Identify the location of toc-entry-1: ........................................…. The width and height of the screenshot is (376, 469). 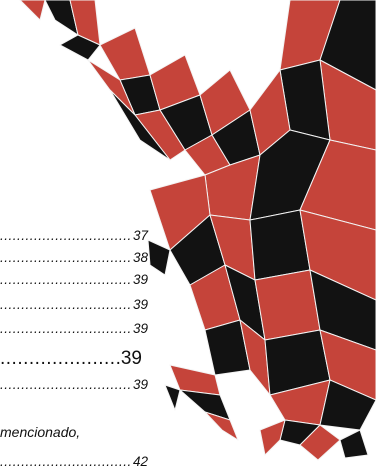
(74, 233).